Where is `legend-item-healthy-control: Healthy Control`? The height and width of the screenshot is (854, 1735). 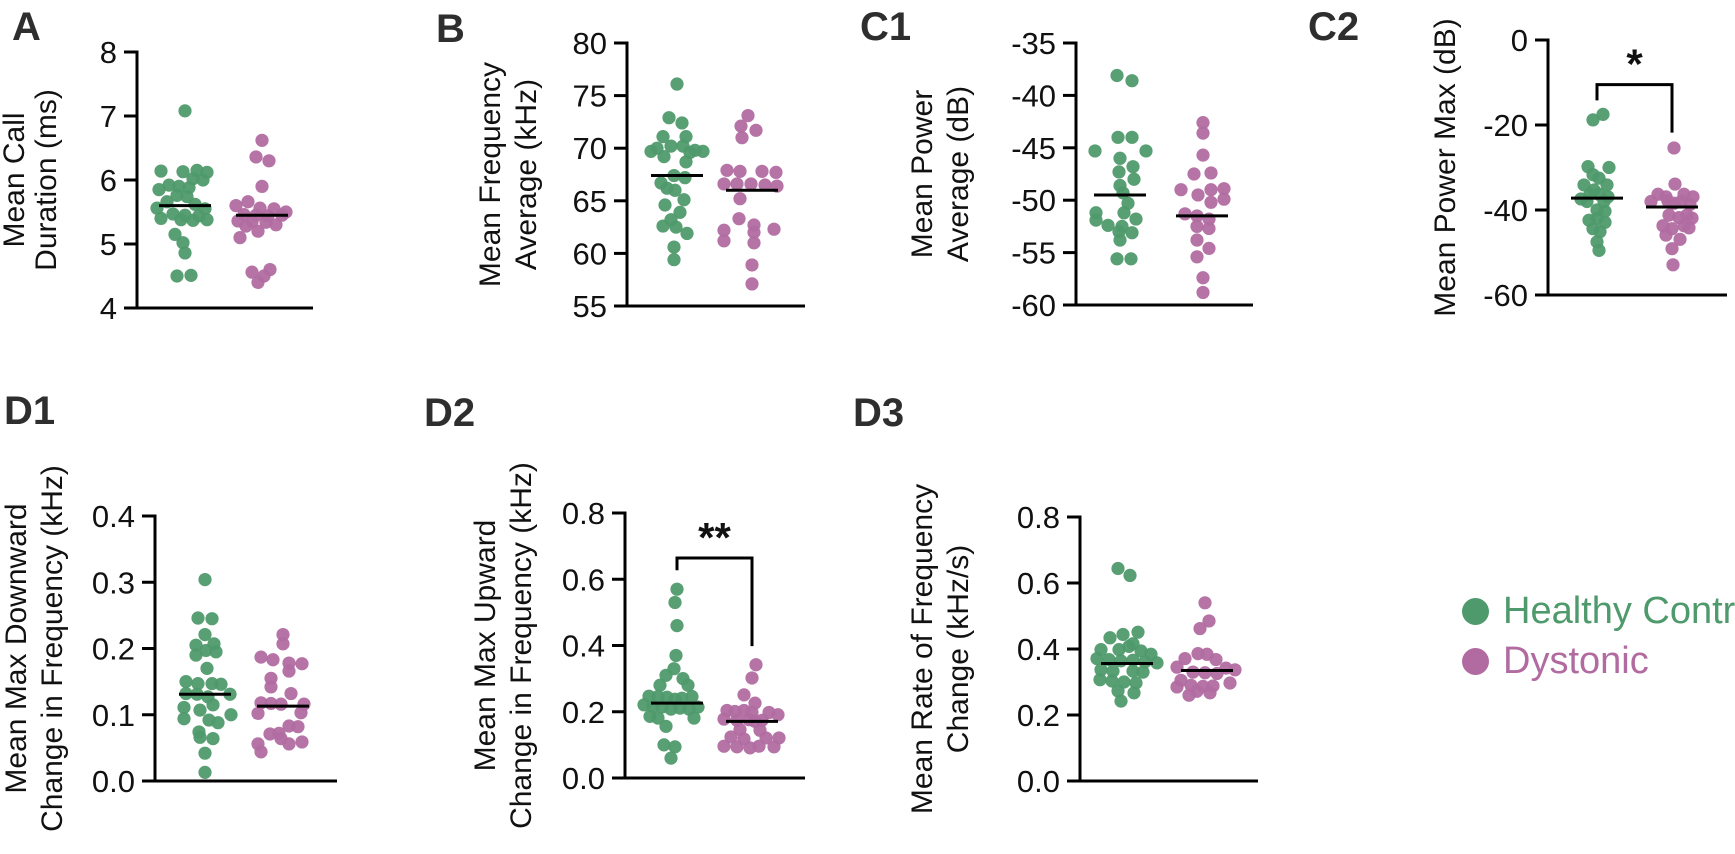 legend-item-healthy-control: Healthy Control is located at coordinates (1598, 611).